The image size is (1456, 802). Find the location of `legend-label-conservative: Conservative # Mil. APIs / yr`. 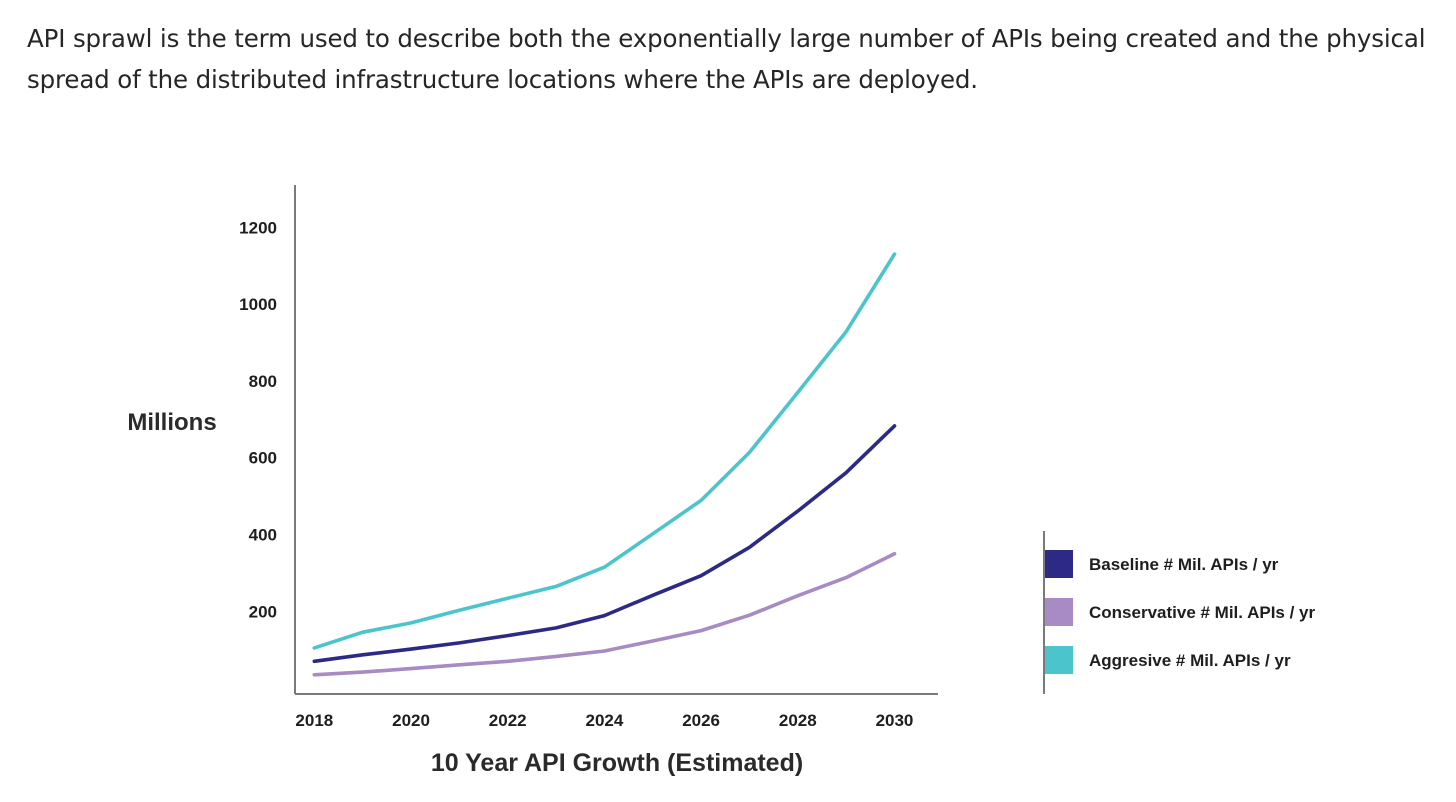

legend-label-conservative: Conservative # Mil. APIs / yr is located at coordinates (1202, 612).